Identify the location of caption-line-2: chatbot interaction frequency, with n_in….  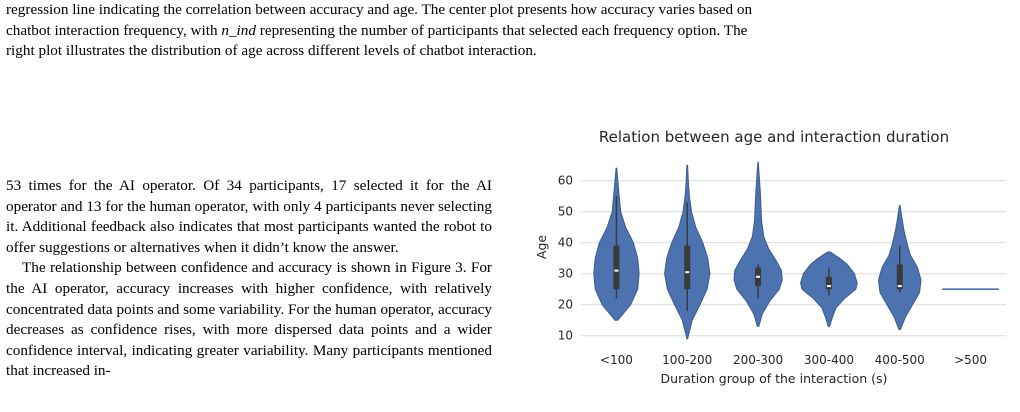
(510, 31).